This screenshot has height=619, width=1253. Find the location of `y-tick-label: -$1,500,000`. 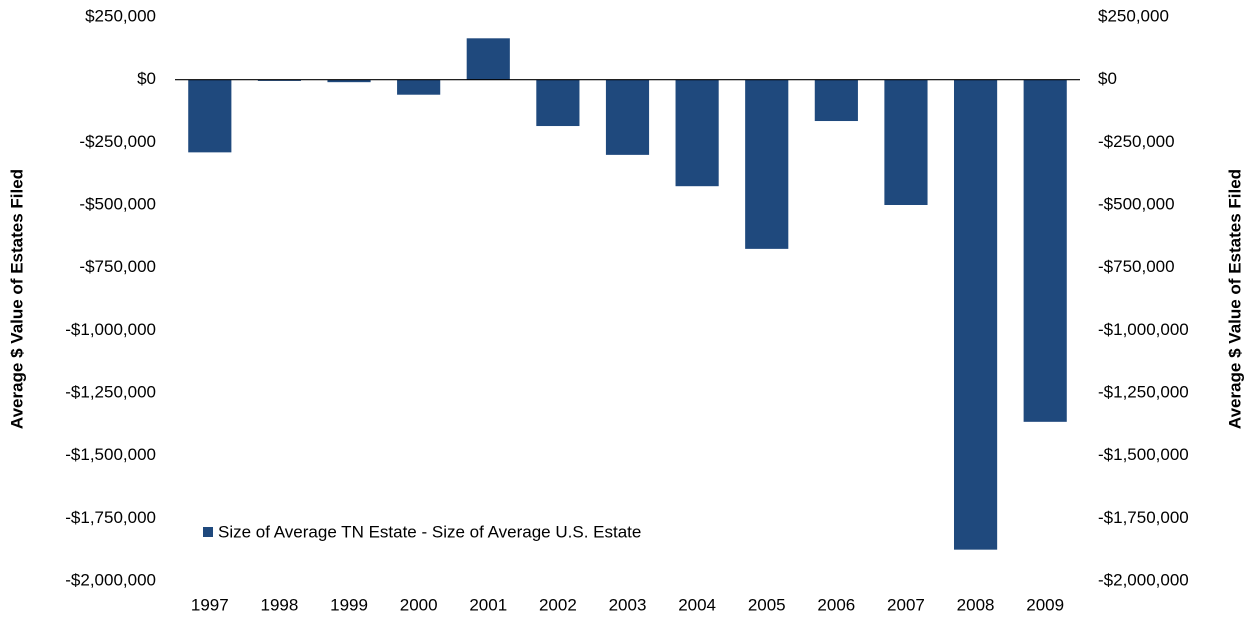

y-tick-label: -$1,500,000 is located at coordinates (110, 454).